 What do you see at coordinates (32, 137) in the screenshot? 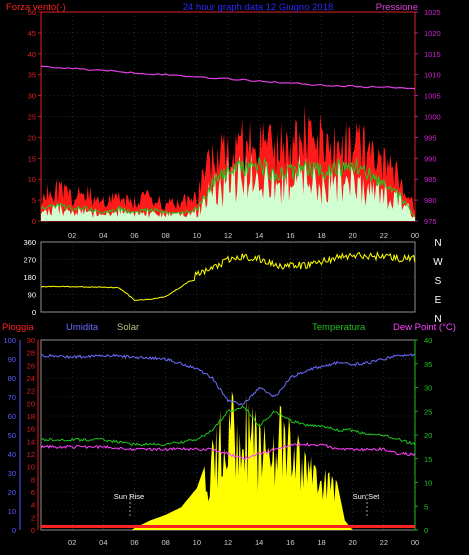
I see `wind-speed-tick-label: 20` at bounding box center [32, 137].